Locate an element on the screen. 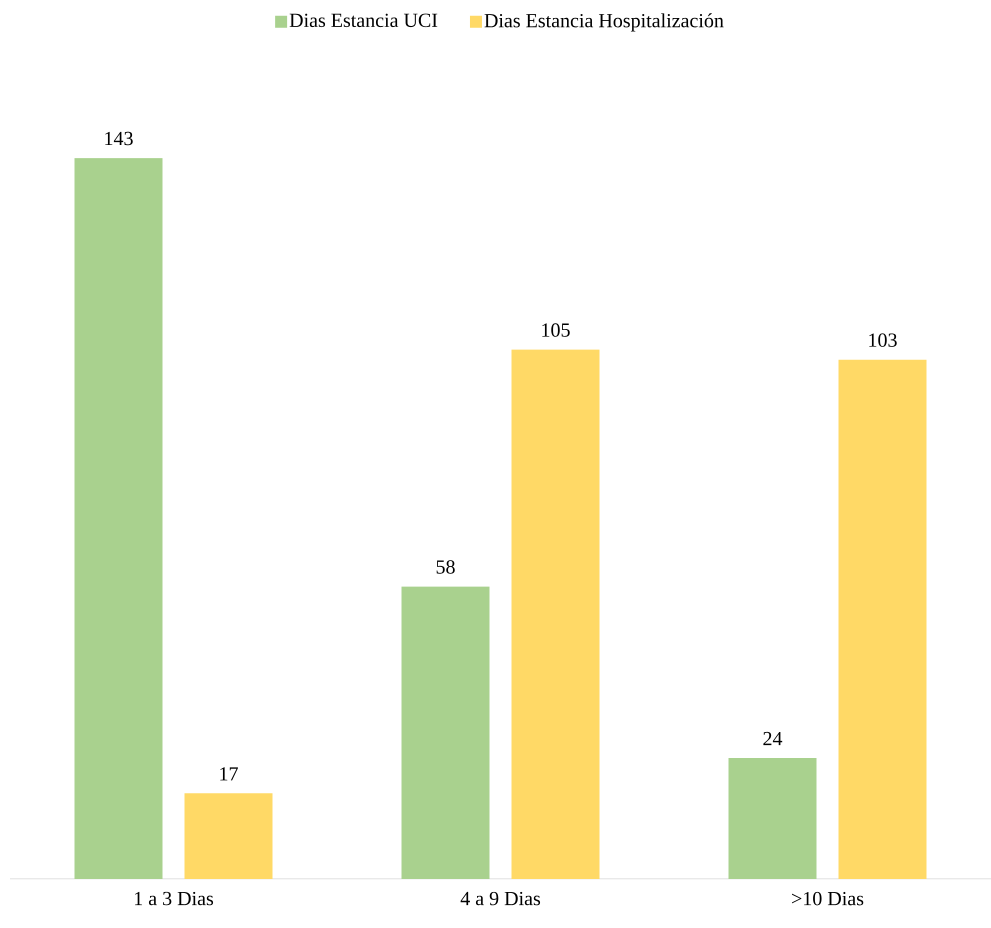 Image resolution: width=991 pixels, height=928 pixels. data-label: 143 is located at coordinates (119, 139).